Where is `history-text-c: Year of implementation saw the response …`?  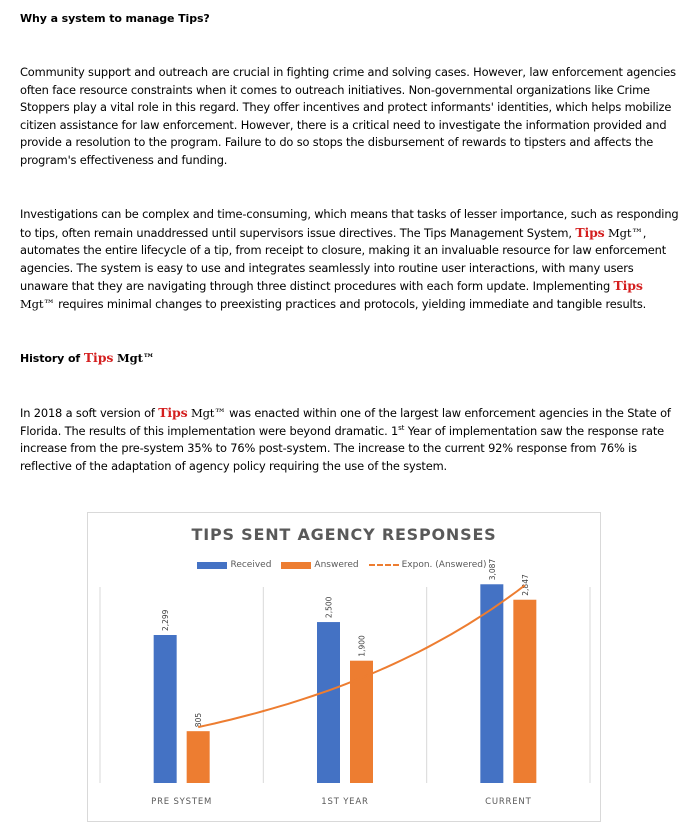 history-text-c: Year of implementation saw the response … is located at coordinates (342, 448).